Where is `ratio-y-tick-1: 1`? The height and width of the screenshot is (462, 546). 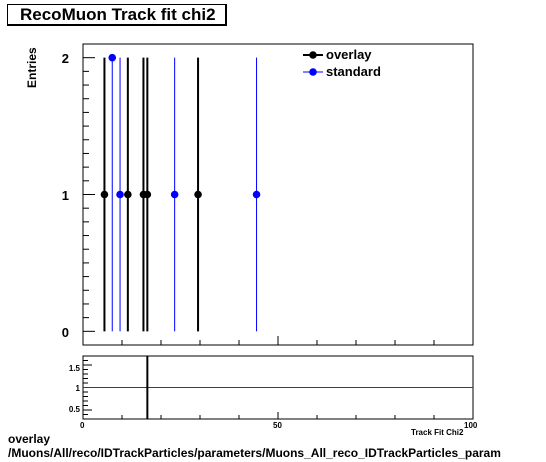 ratio-y-tick-1: 1 is located at coordinates (77, 388).